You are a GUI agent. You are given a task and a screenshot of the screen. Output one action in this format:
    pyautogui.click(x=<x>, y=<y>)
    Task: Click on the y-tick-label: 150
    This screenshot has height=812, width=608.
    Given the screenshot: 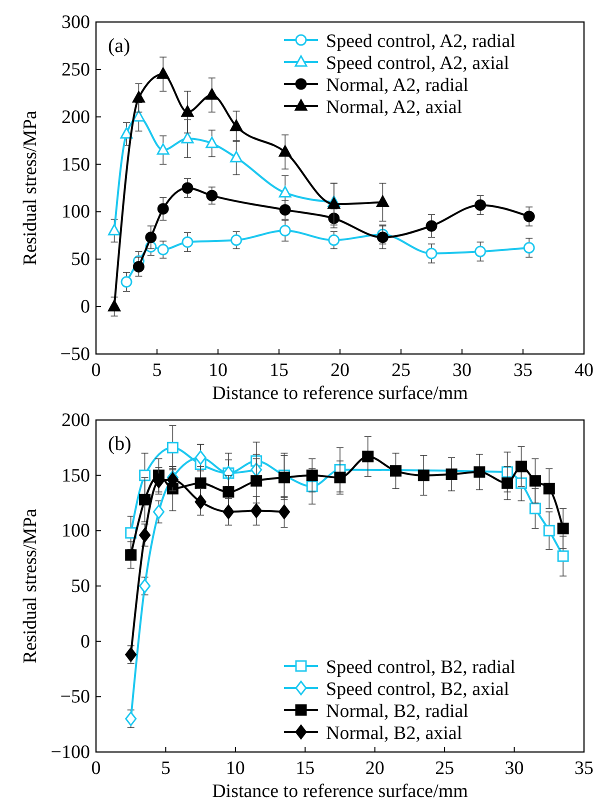 What is the action you would take?
    pyautogui.click(x=76, y=475)
    